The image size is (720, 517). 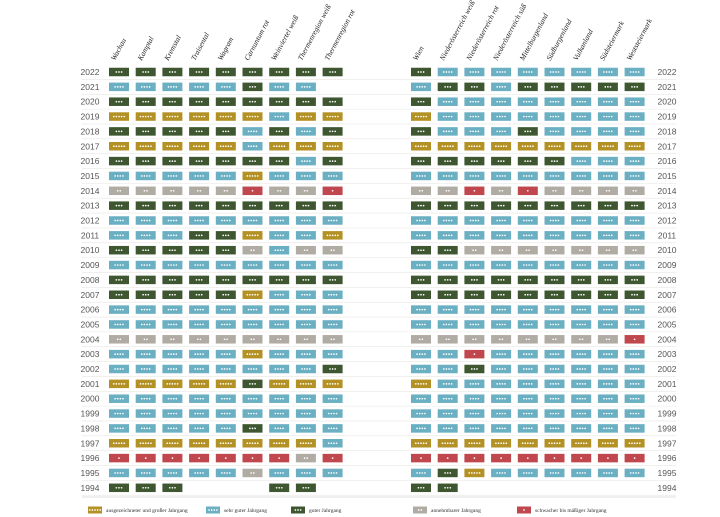 I want to click on year-label-right: 2008, so click(x=667, y=280).